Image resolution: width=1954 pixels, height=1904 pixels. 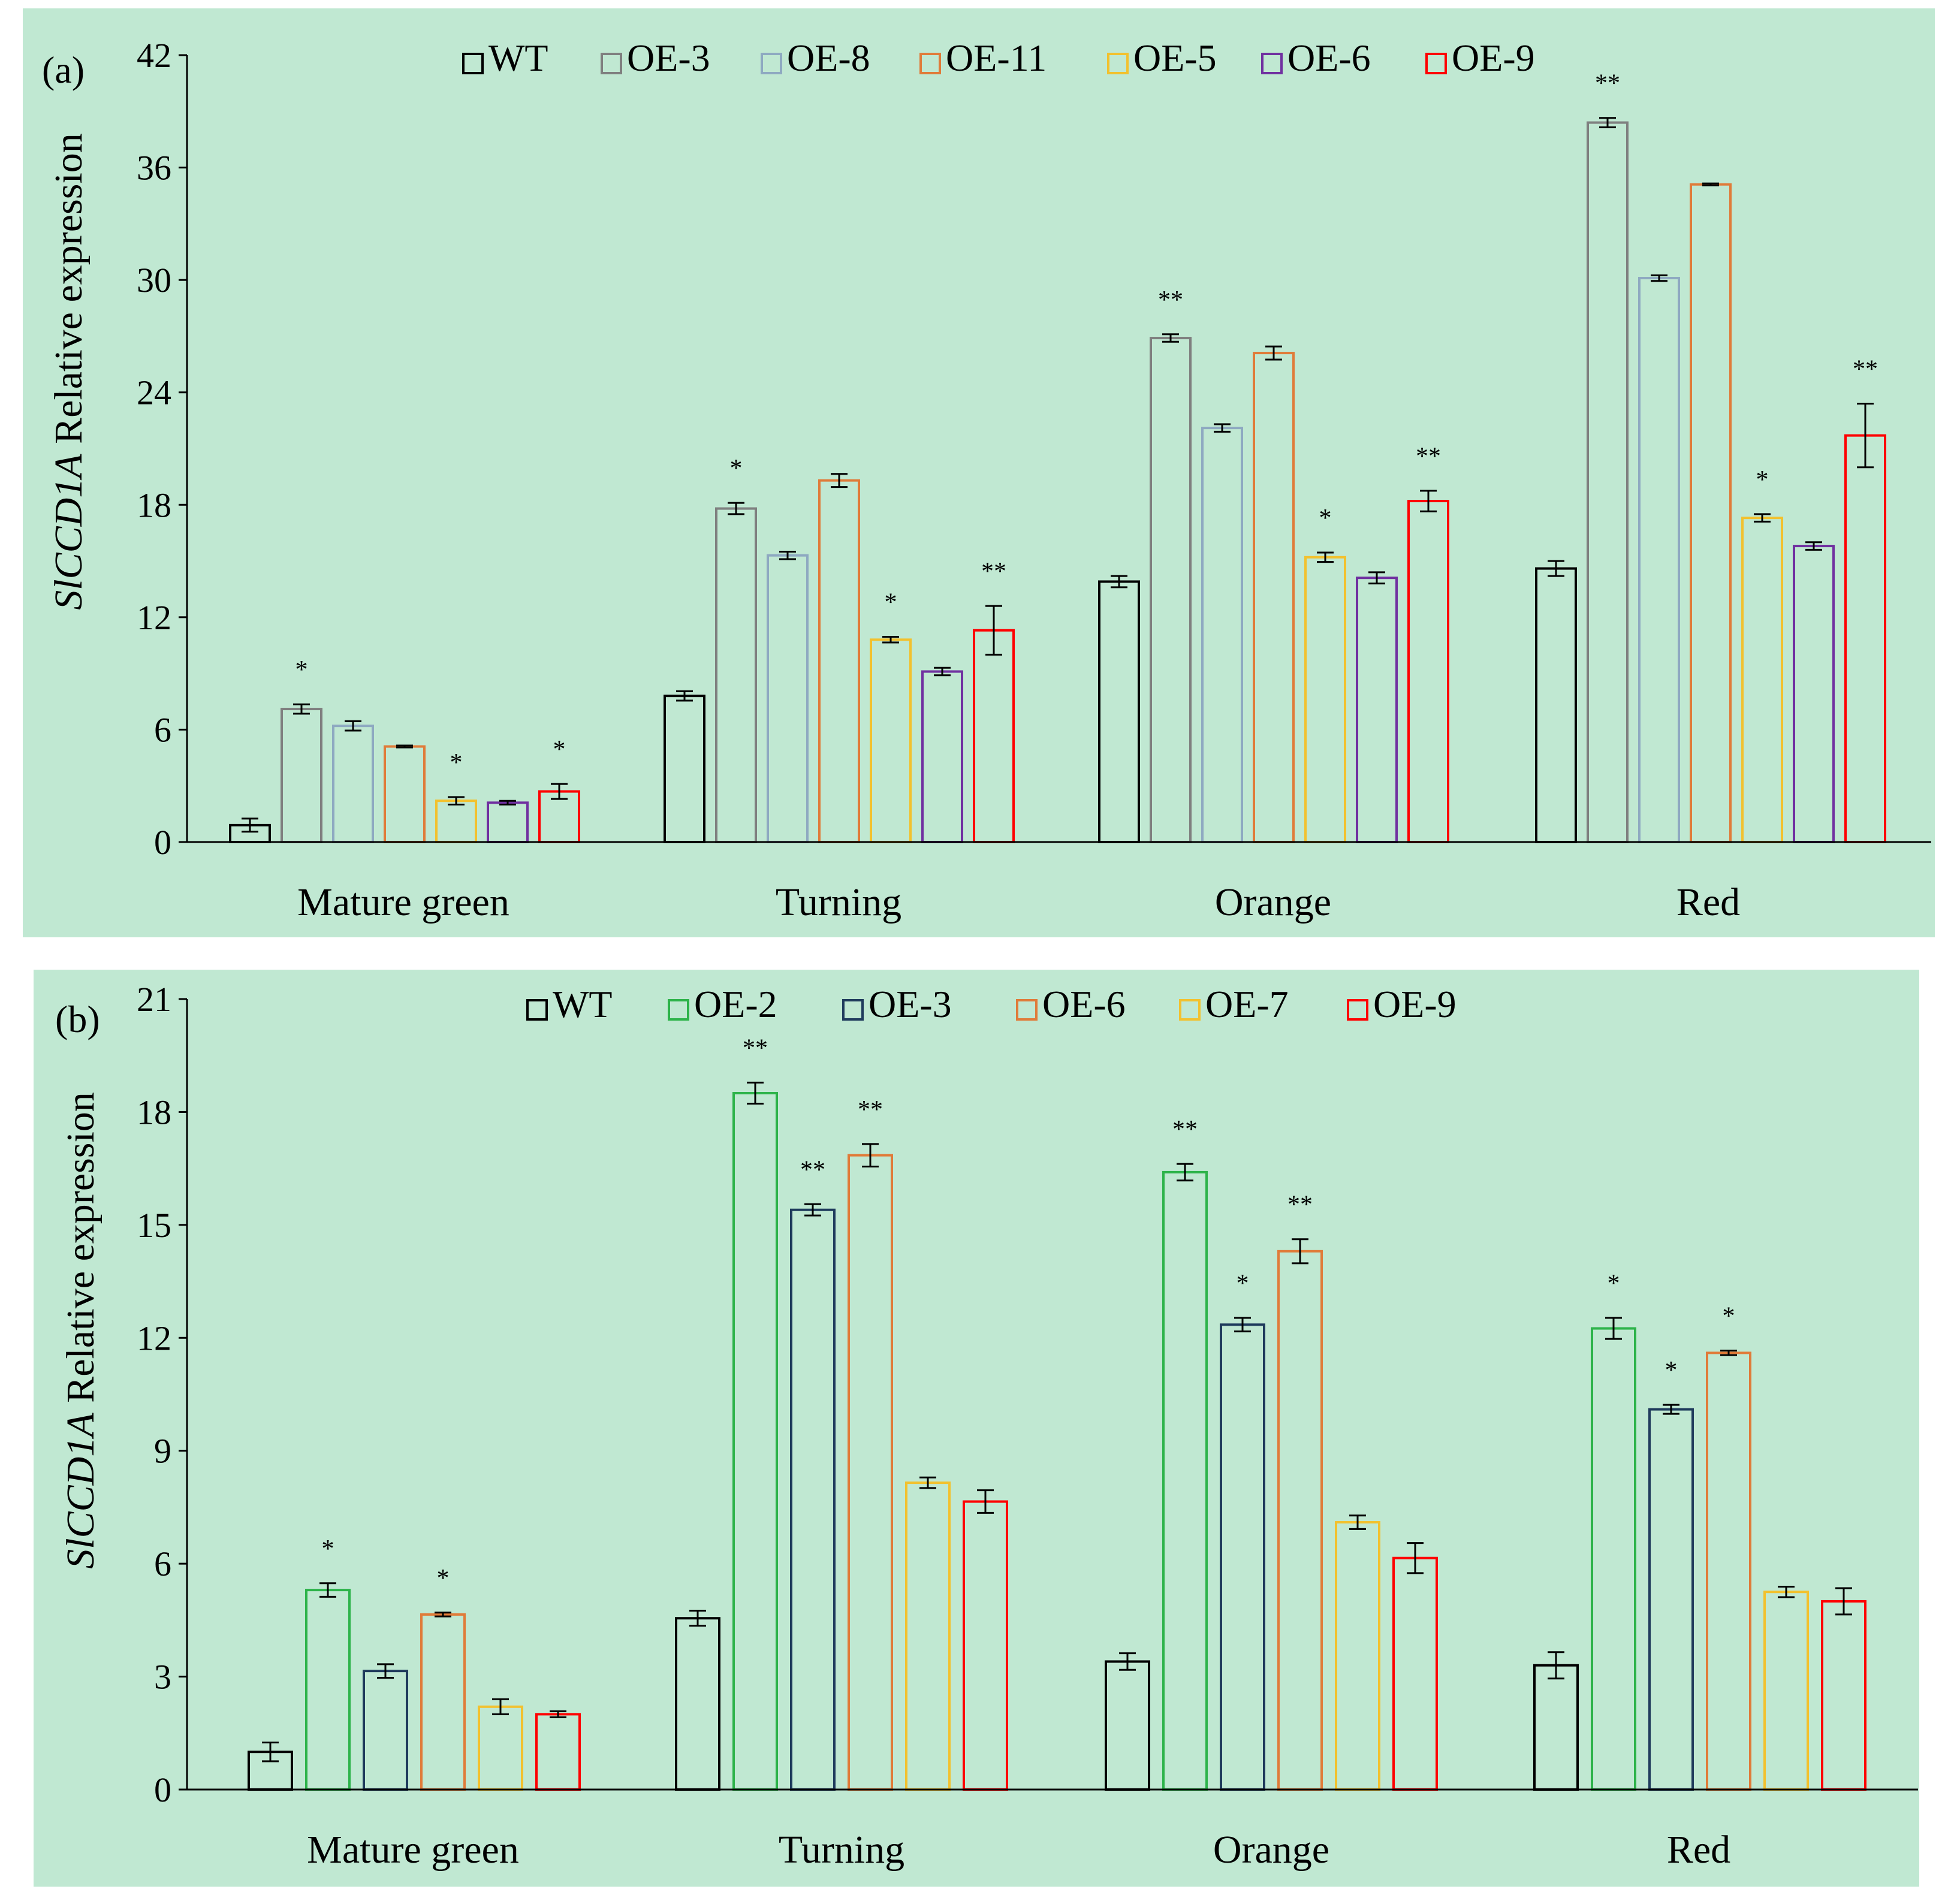 I want to click on panel-a-category-label: Red, so click(x=1708, y=902).